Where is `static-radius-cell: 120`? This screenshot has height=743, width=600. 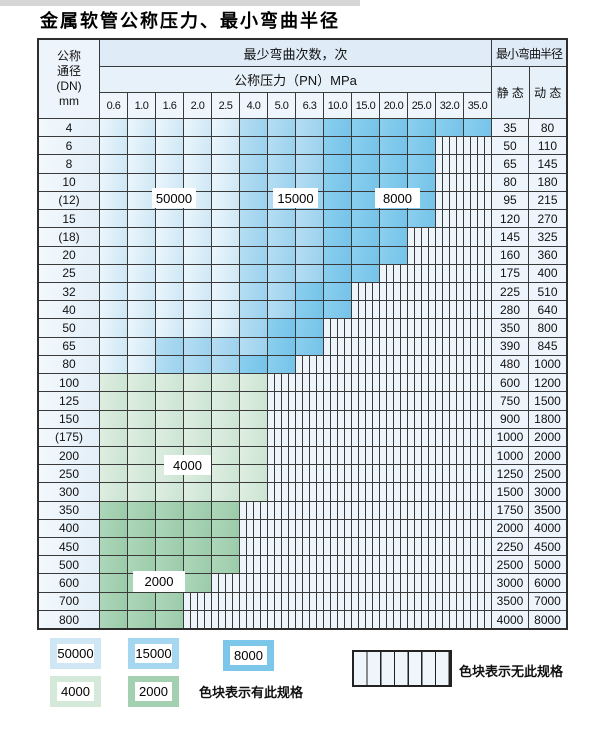 static-radius-cell: 120 is located at coordinates (510, 219).